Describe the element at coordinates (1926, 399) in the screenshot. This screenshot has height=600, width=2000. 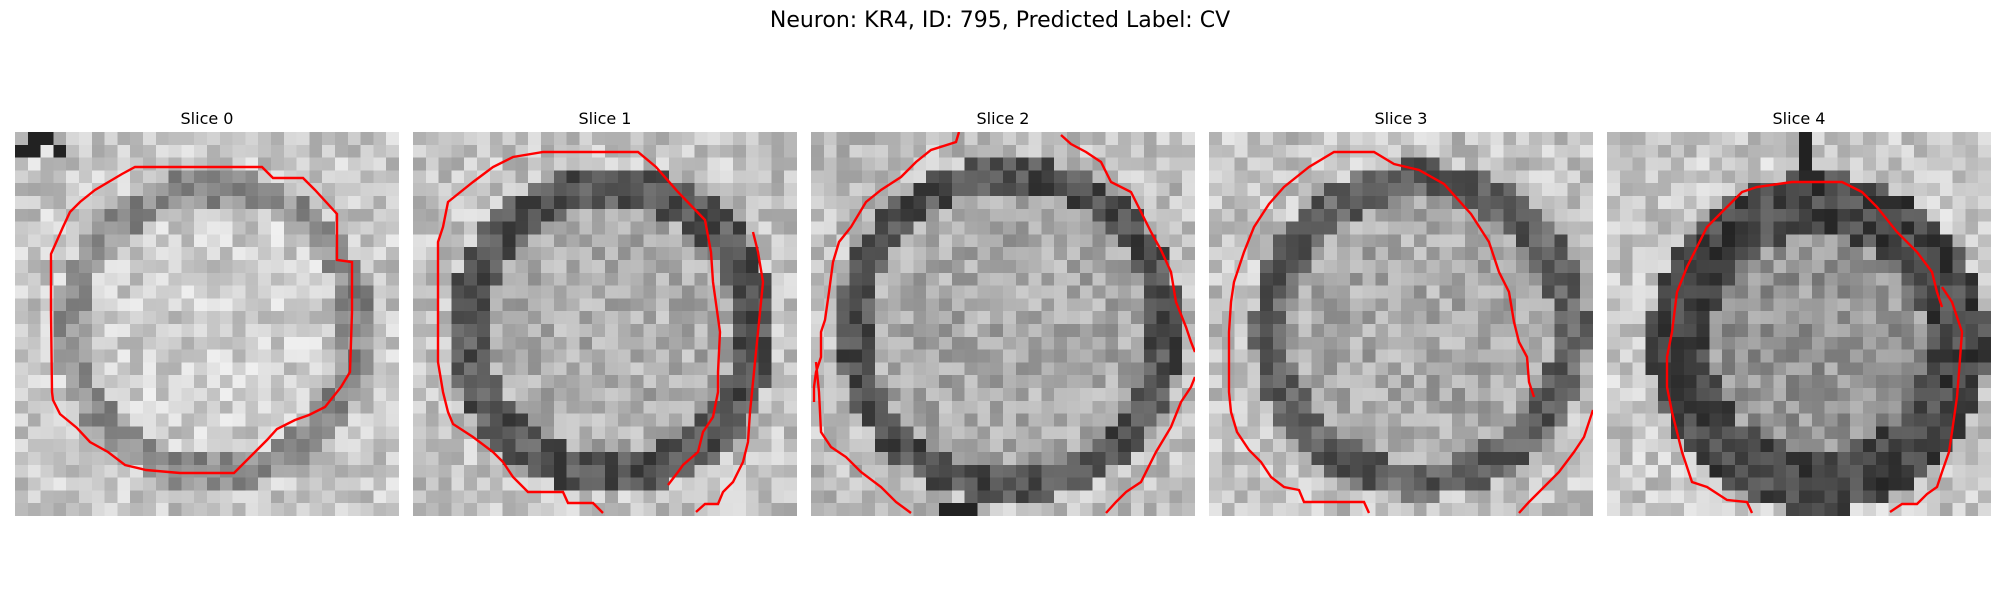
I see `segmentation-contour-4-right` at that location.